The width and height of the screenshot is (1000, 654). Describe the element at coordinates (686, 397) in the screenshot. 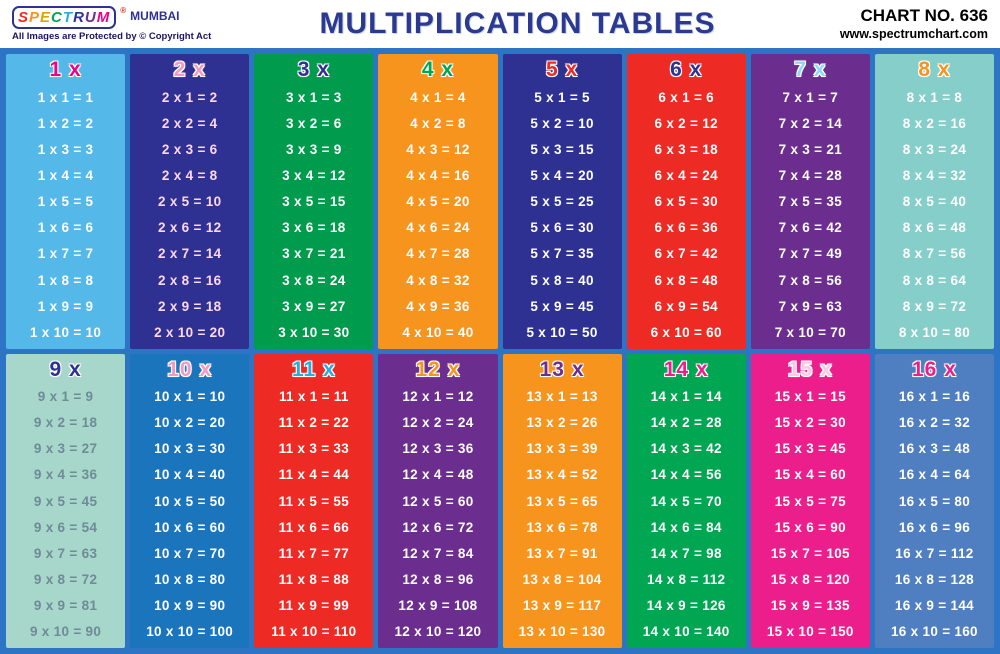

I see `equation-row: 14 x 1 = 14` at that location.